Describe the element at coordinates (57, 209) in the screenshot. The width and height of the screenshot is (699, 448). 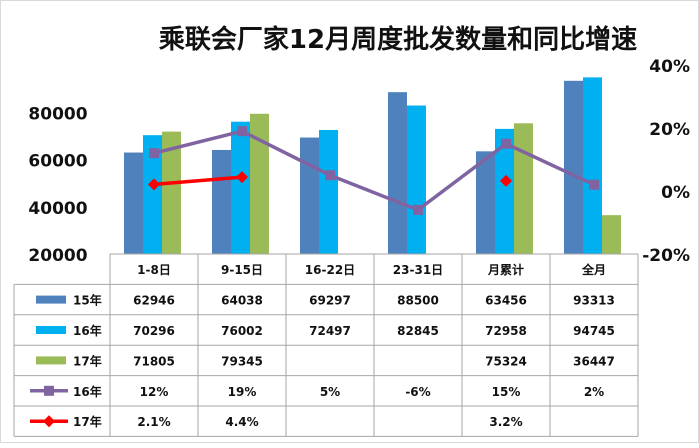
I see `left-tick-label: 40000` at that location.